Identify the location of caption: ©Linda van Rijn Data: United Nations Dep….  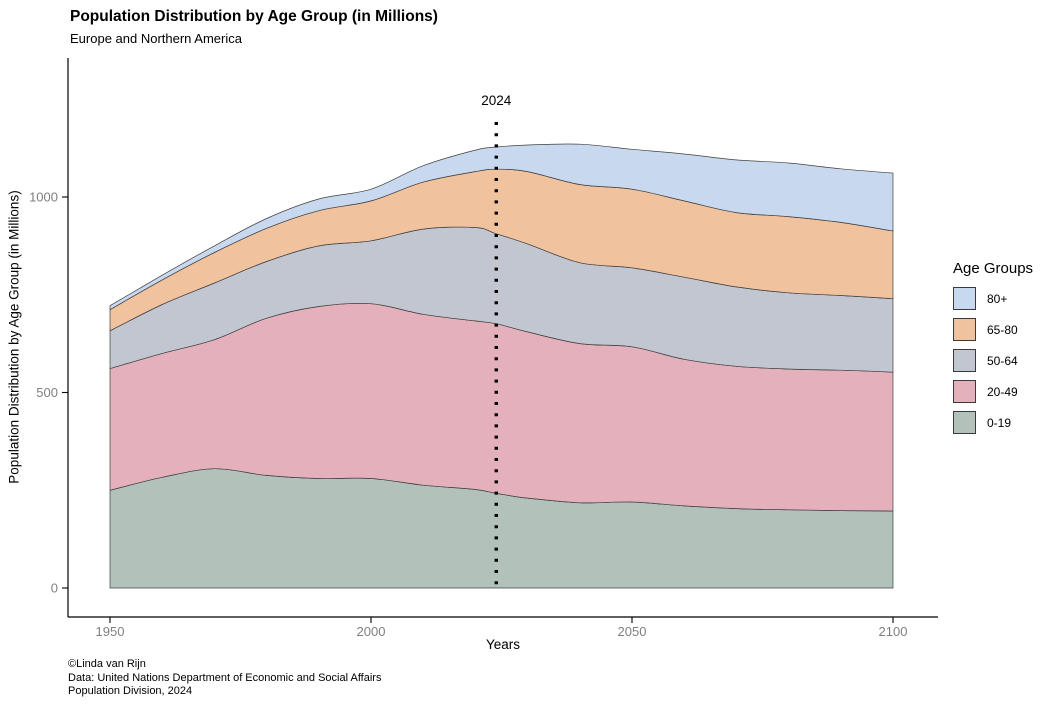
(224, 678).